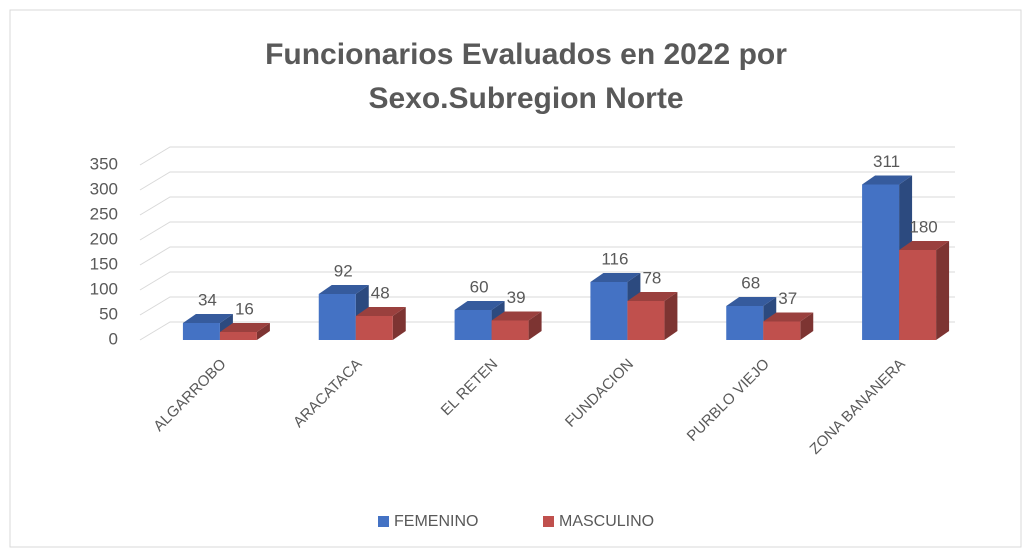 The height and width of the screenshot is (552, 1032). What do you see at coordinates (343, 270) in the screenshot?
I see `data-label: 92` at bounding box center [343, 270].